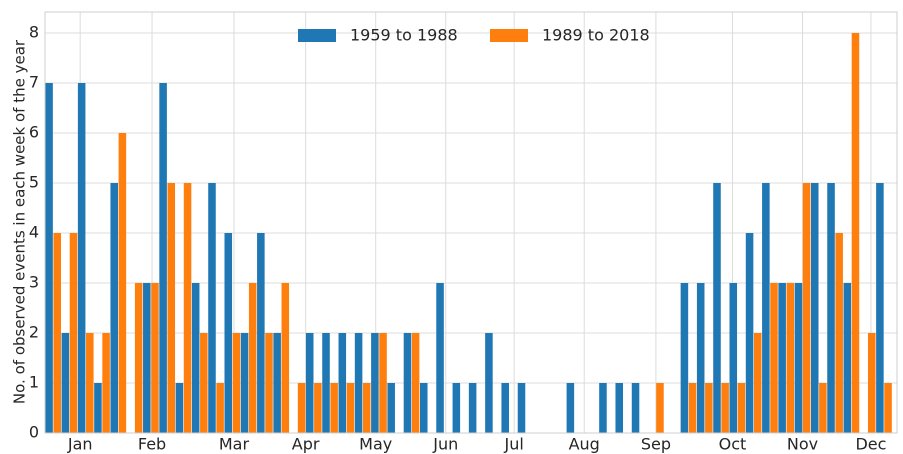  Describe the element at coordinates (34, 382) in the screenshot. I see `y-tick-label: 1` at that location.